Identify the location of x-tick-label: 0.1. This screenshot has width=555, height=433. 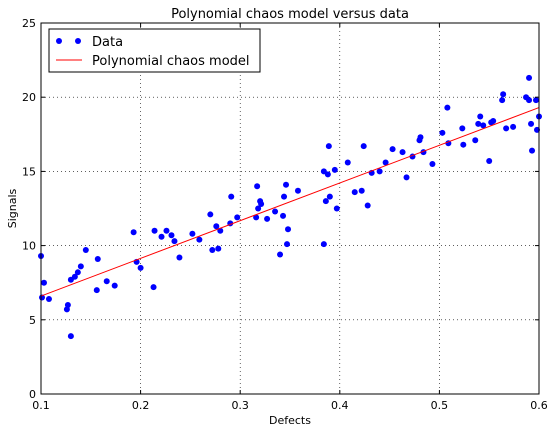
(41, 405).